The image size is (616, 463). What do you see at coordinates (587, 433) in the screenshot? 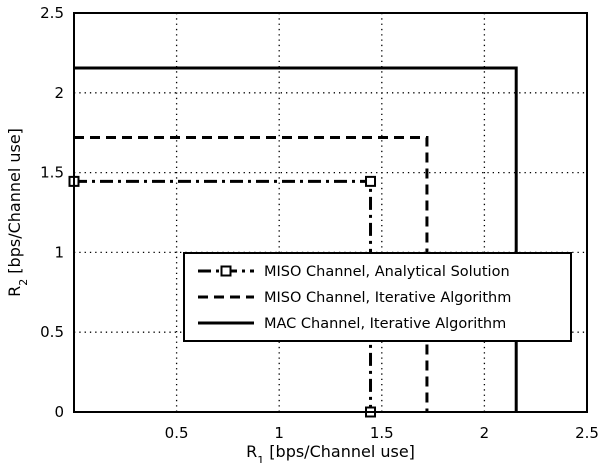
I see `x-tick-label: 2.5` at bounding box center [587, 433].